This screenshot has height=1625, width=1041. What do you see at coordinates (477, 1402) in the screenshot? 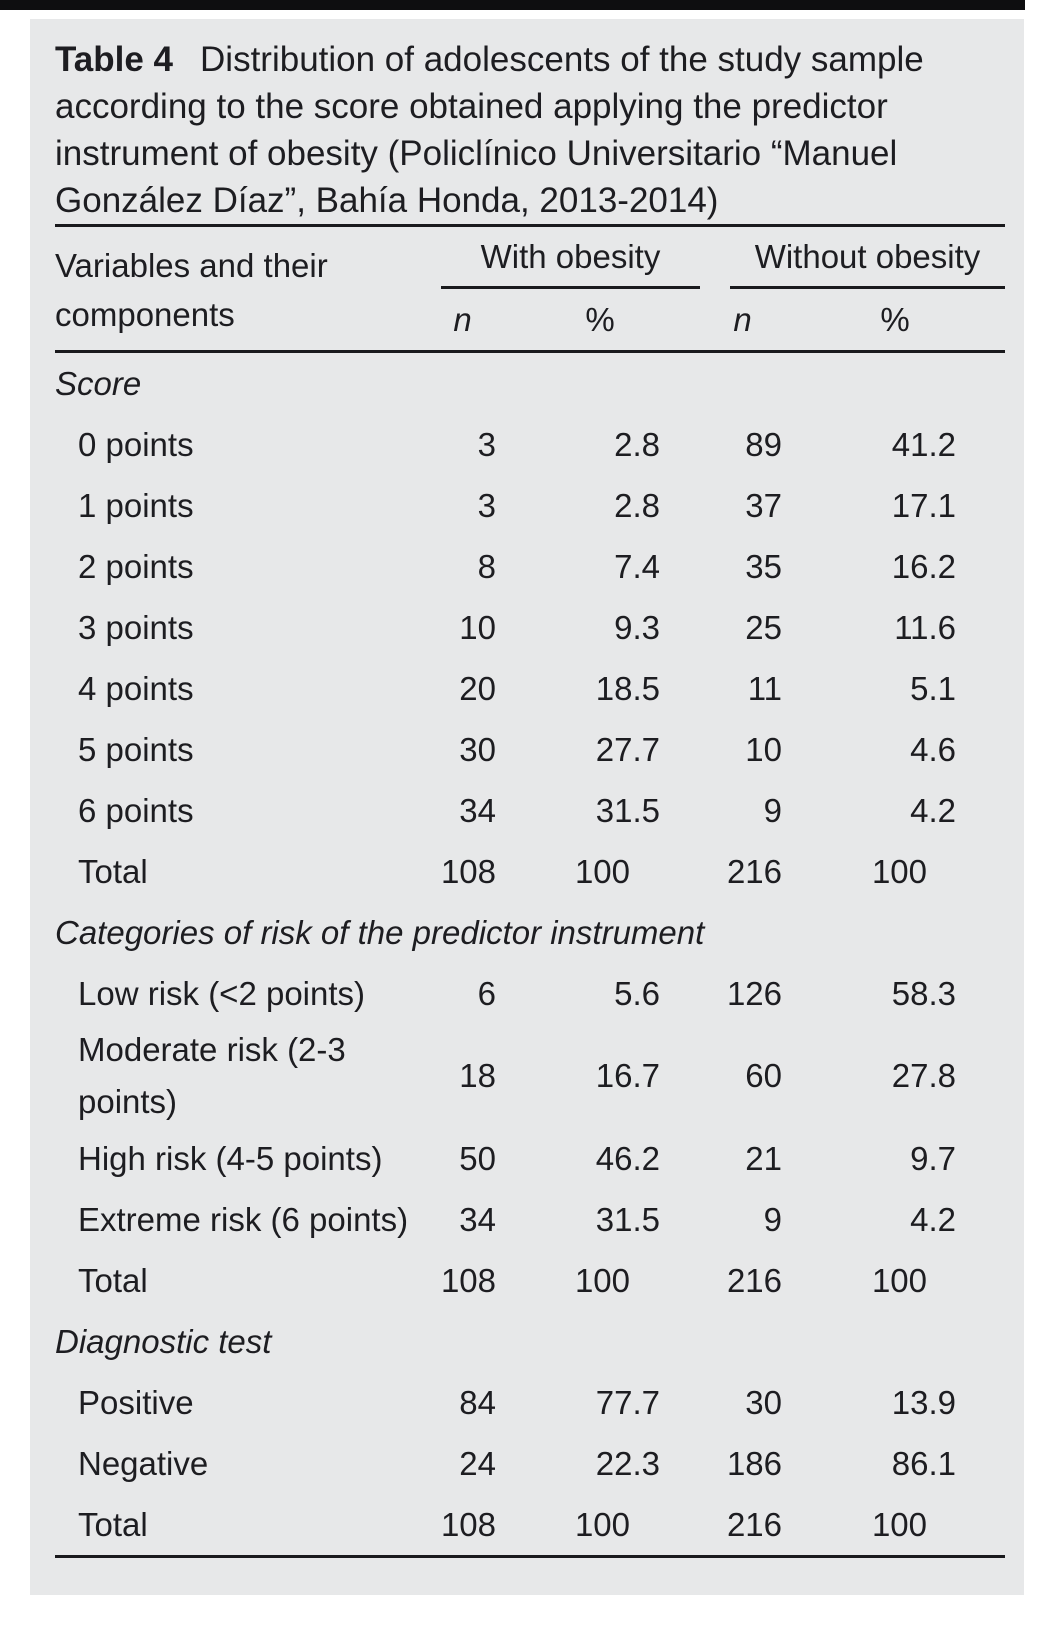
I see `cell-with-n: 84` at bounding box center [477, 1402].